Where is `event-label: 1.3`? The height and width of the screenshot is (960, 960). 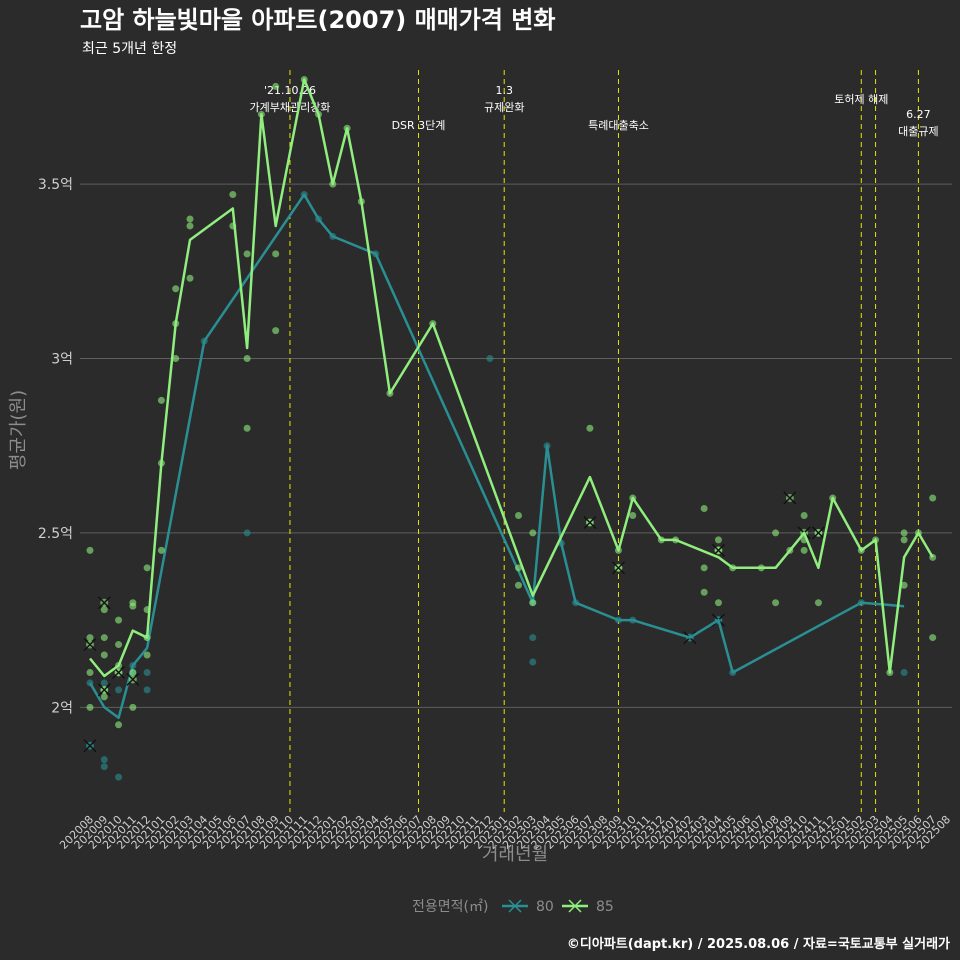
event-label: 1.3 is located at coordinates (504, 90).